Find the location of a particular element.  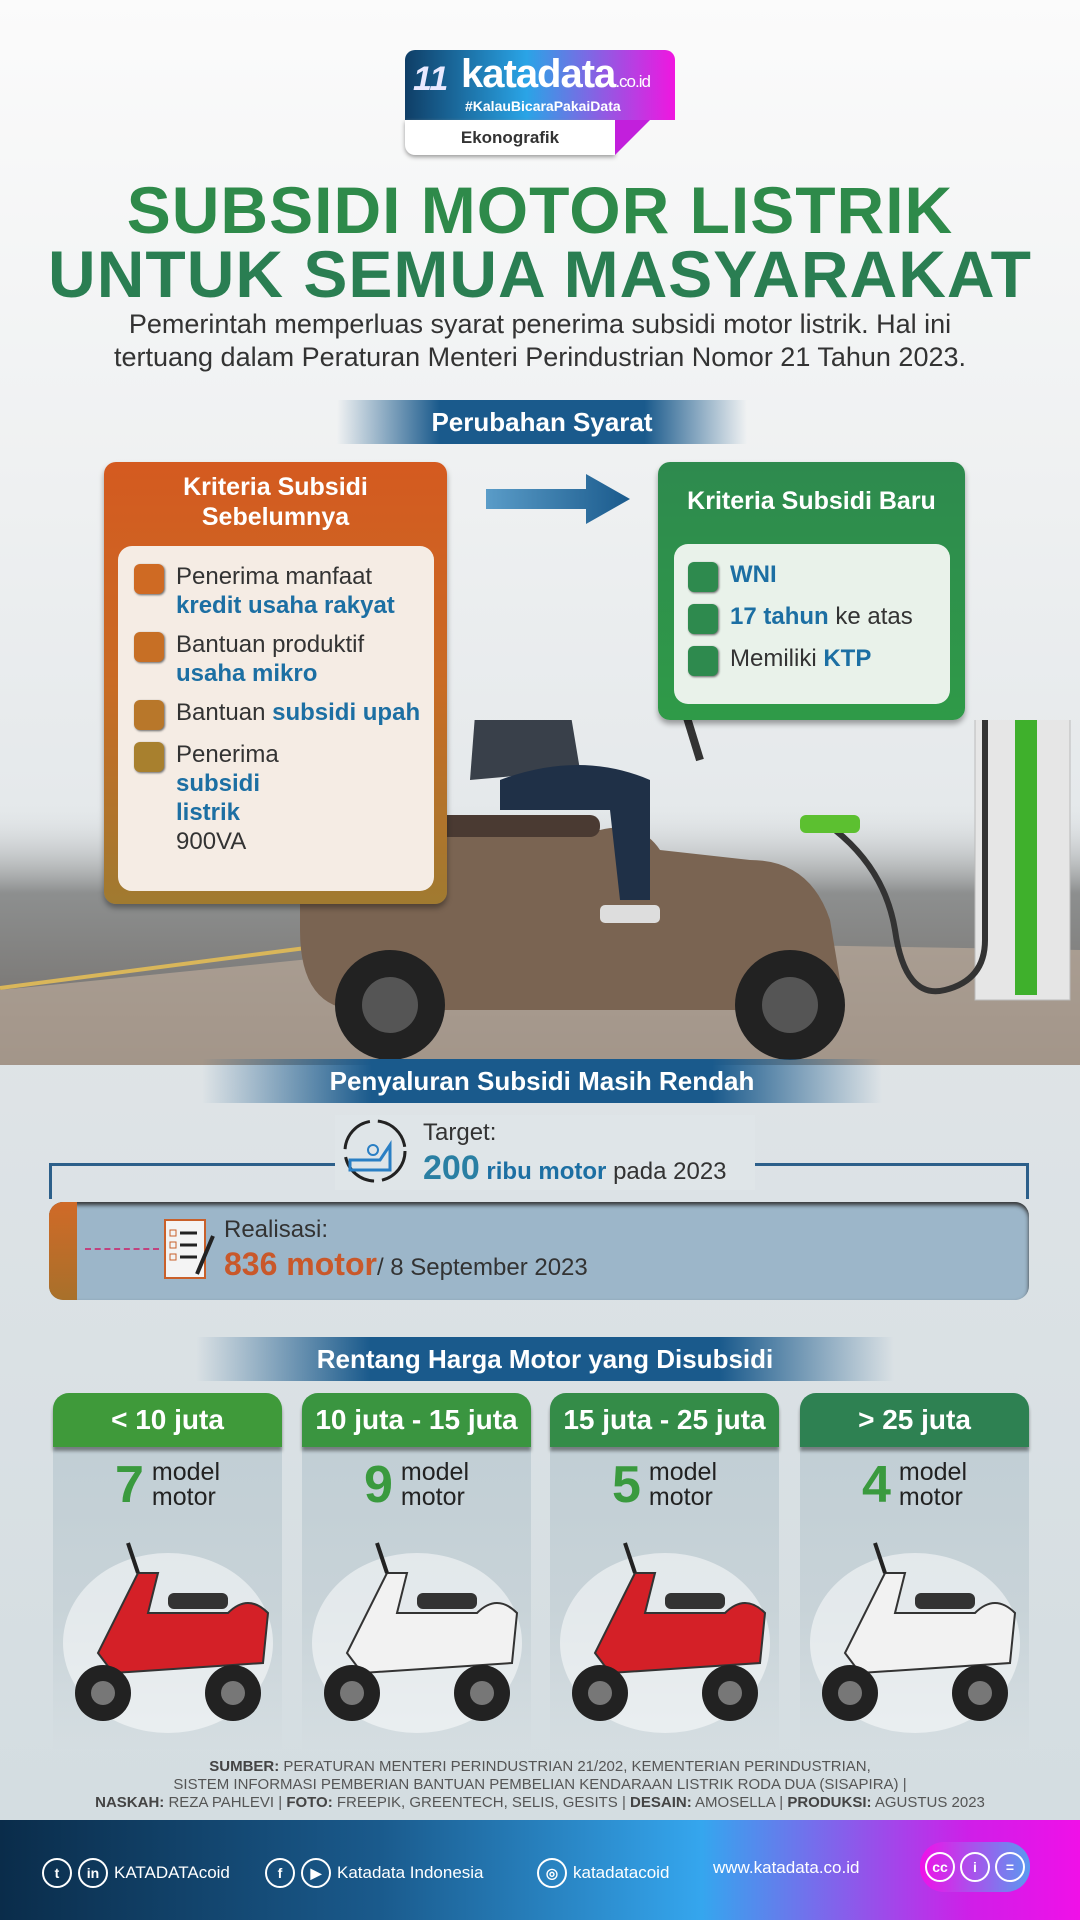

target-value: 200 ribu motor pada 2023 is located at coordinates (575, 1168).